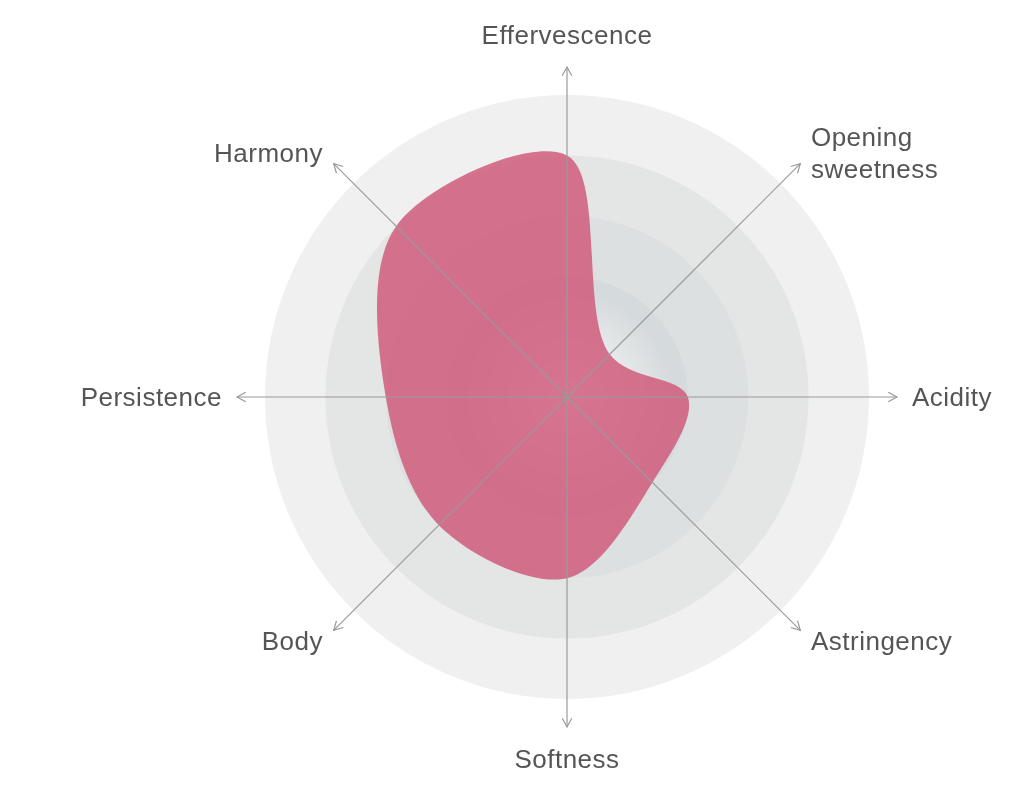 This screenshot has height=789, width=1024. Describe the element at coordinates (292, 640) in the screenshot. I see `spoke-label: Body` at that location.